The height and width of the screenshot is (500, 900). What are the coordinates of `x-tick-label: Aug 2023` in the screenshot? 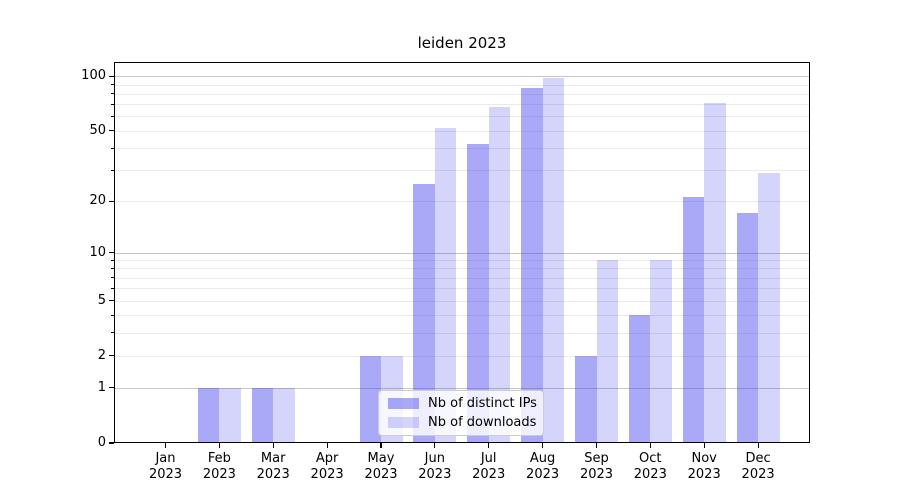 It's located at (543, 466).